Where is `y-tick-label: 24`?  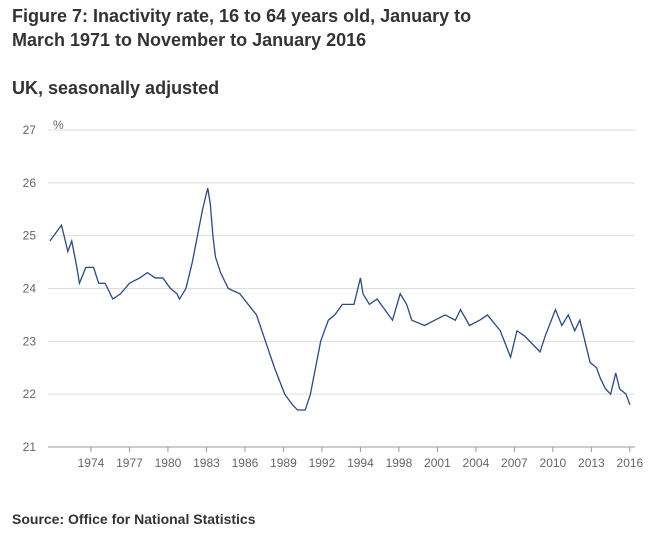
y-tick-label: 24 is located at coordinates (30, 289).